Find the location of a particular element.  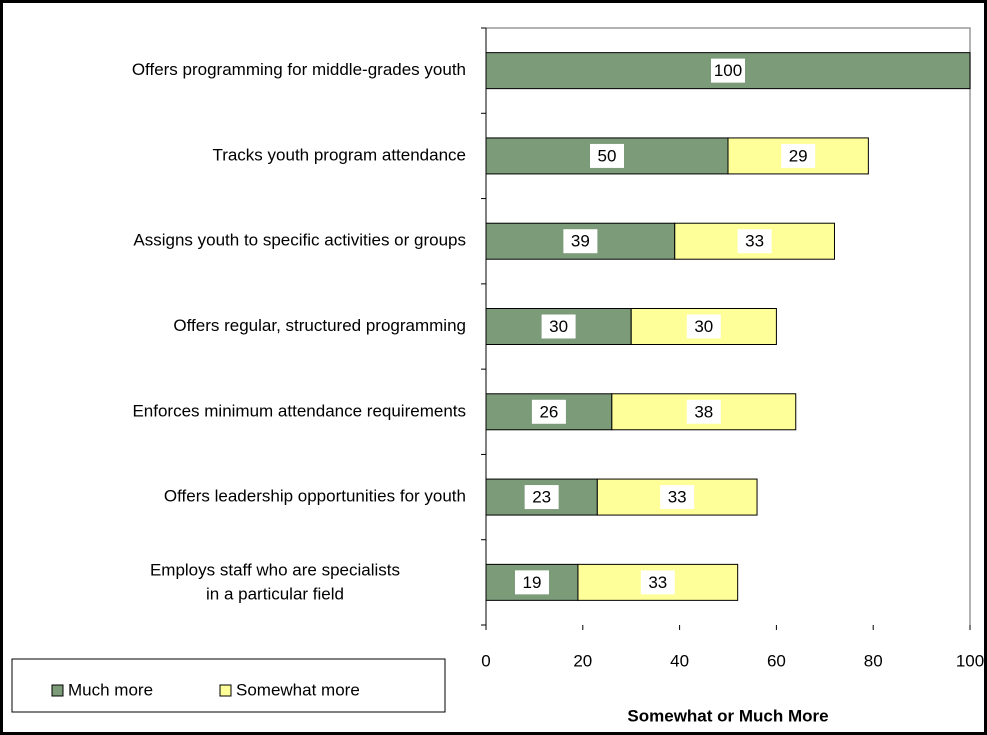

value-label: 38 is located at coordinates (703, 411).